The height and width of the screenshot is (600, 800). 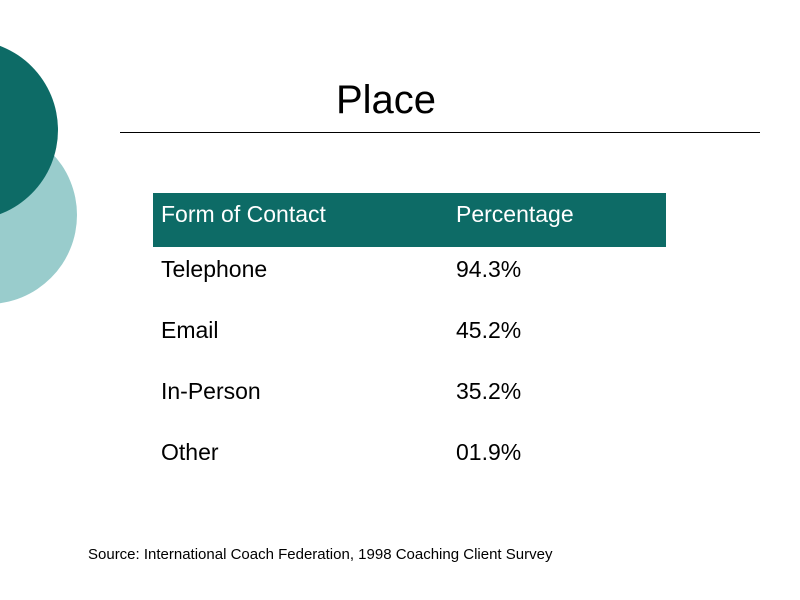 What do you see at coordinates (190, 452) in the screenshot?
I see `table-cell: Other` at bounding box center [190, 452].